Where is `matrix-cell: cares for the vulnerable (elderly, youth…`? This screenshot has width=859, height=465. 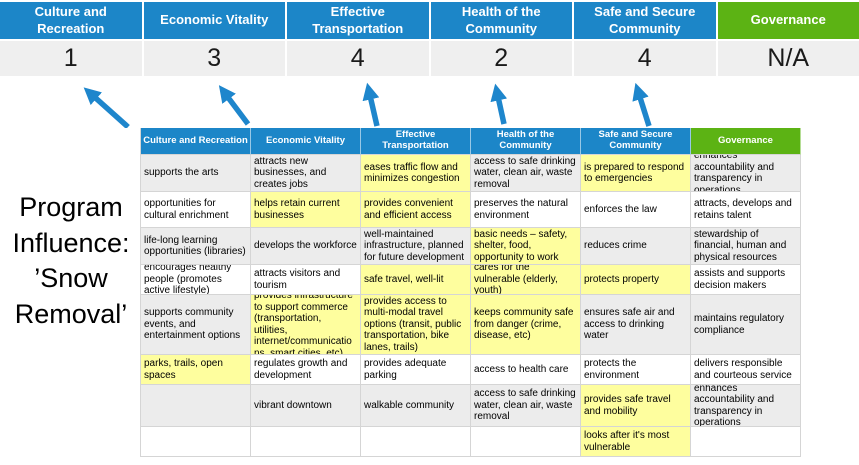 matrix-cell: cares for the vulnerable (elderly, youth… is located at coordinates (526, 280).